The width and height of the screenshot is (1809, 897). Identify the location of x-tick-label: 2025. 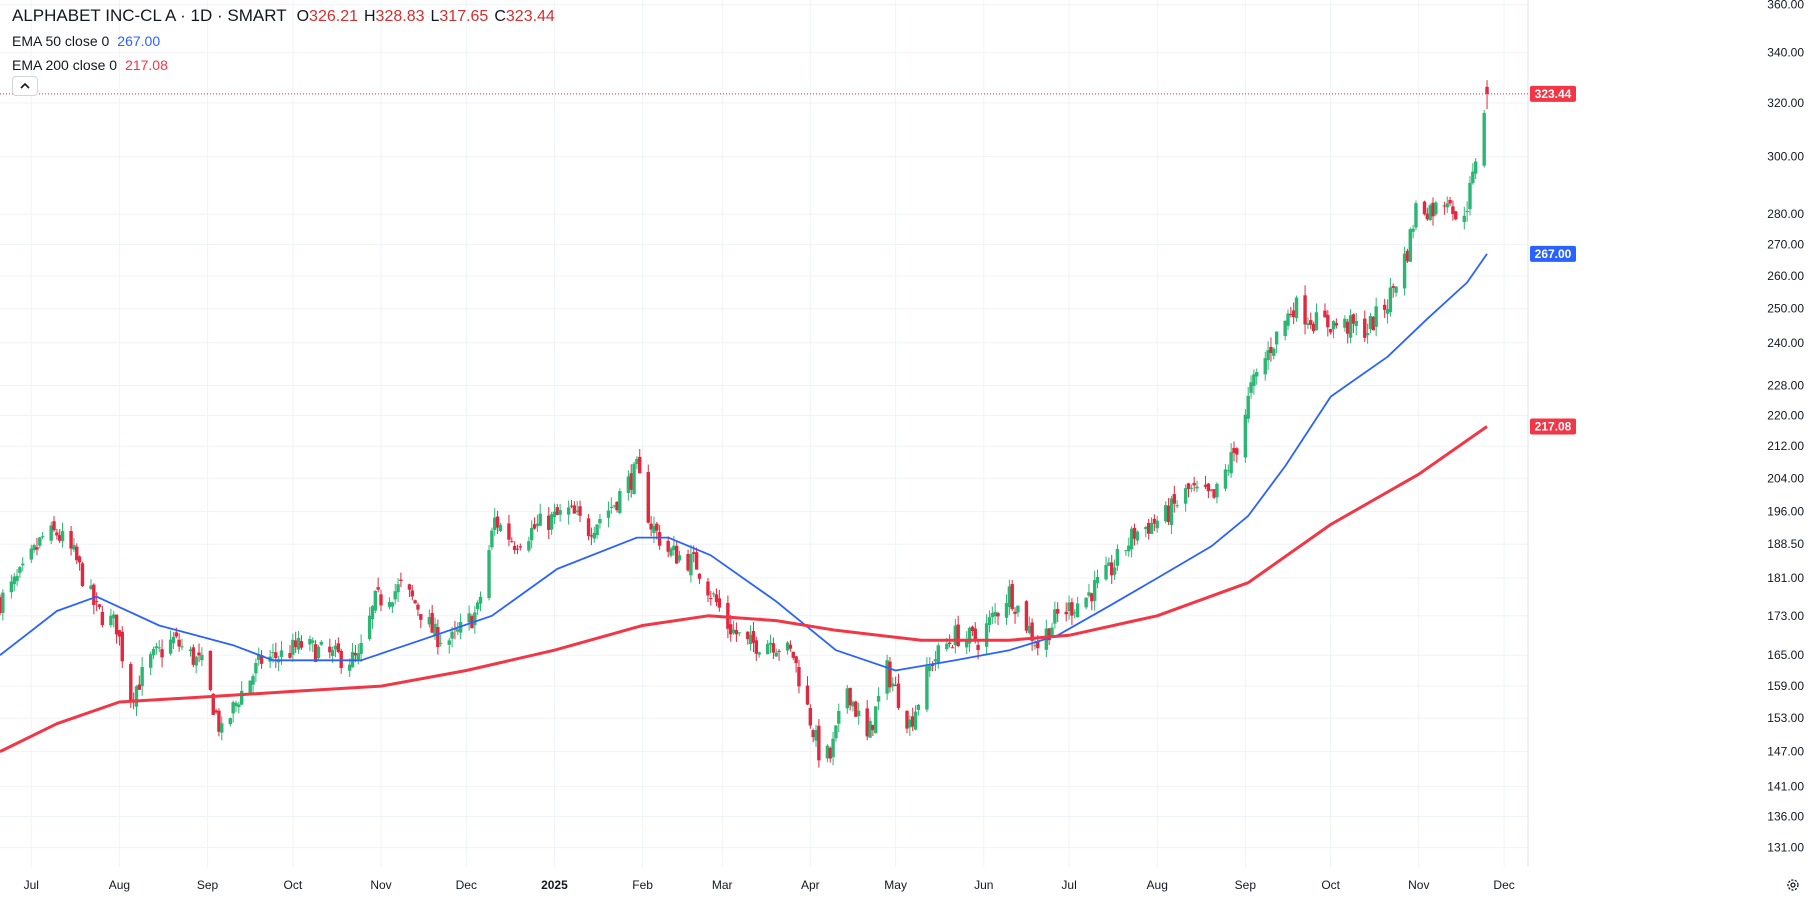
(554, 885).